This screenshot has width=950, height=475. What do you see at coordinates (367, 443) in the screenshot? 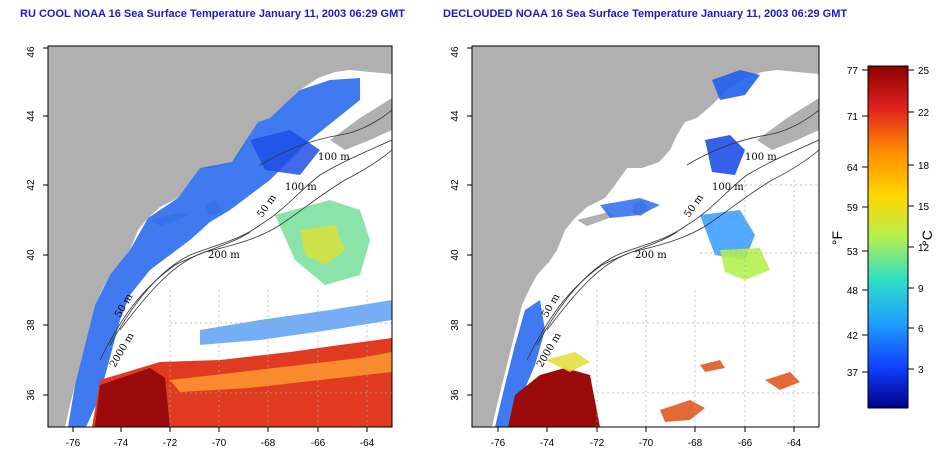
I see `map-left-lon-tick: -64` at bounding box center [367, 443].